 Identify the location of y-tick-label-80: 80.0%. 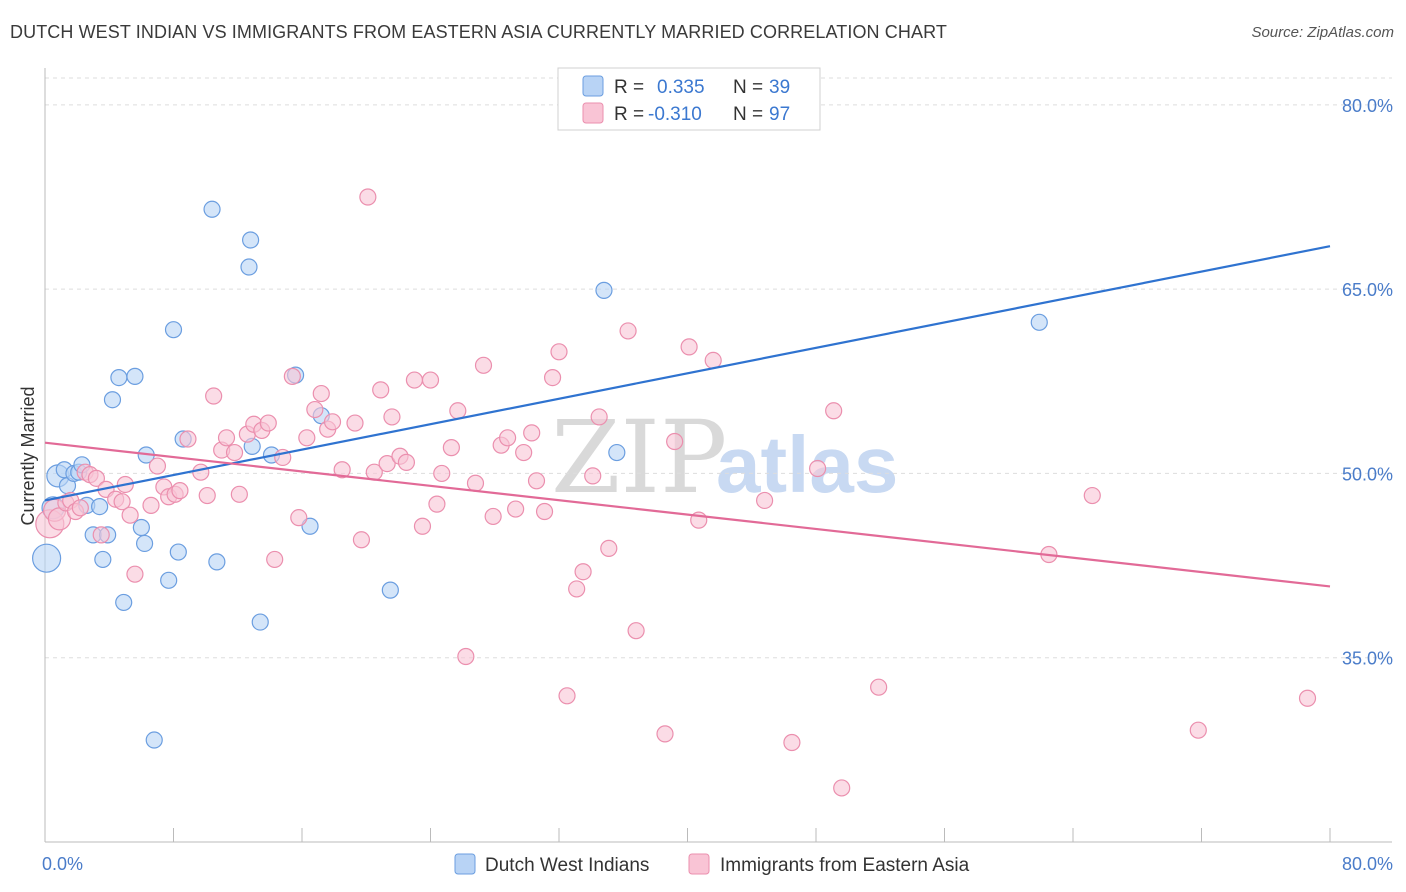
(1367, 106).